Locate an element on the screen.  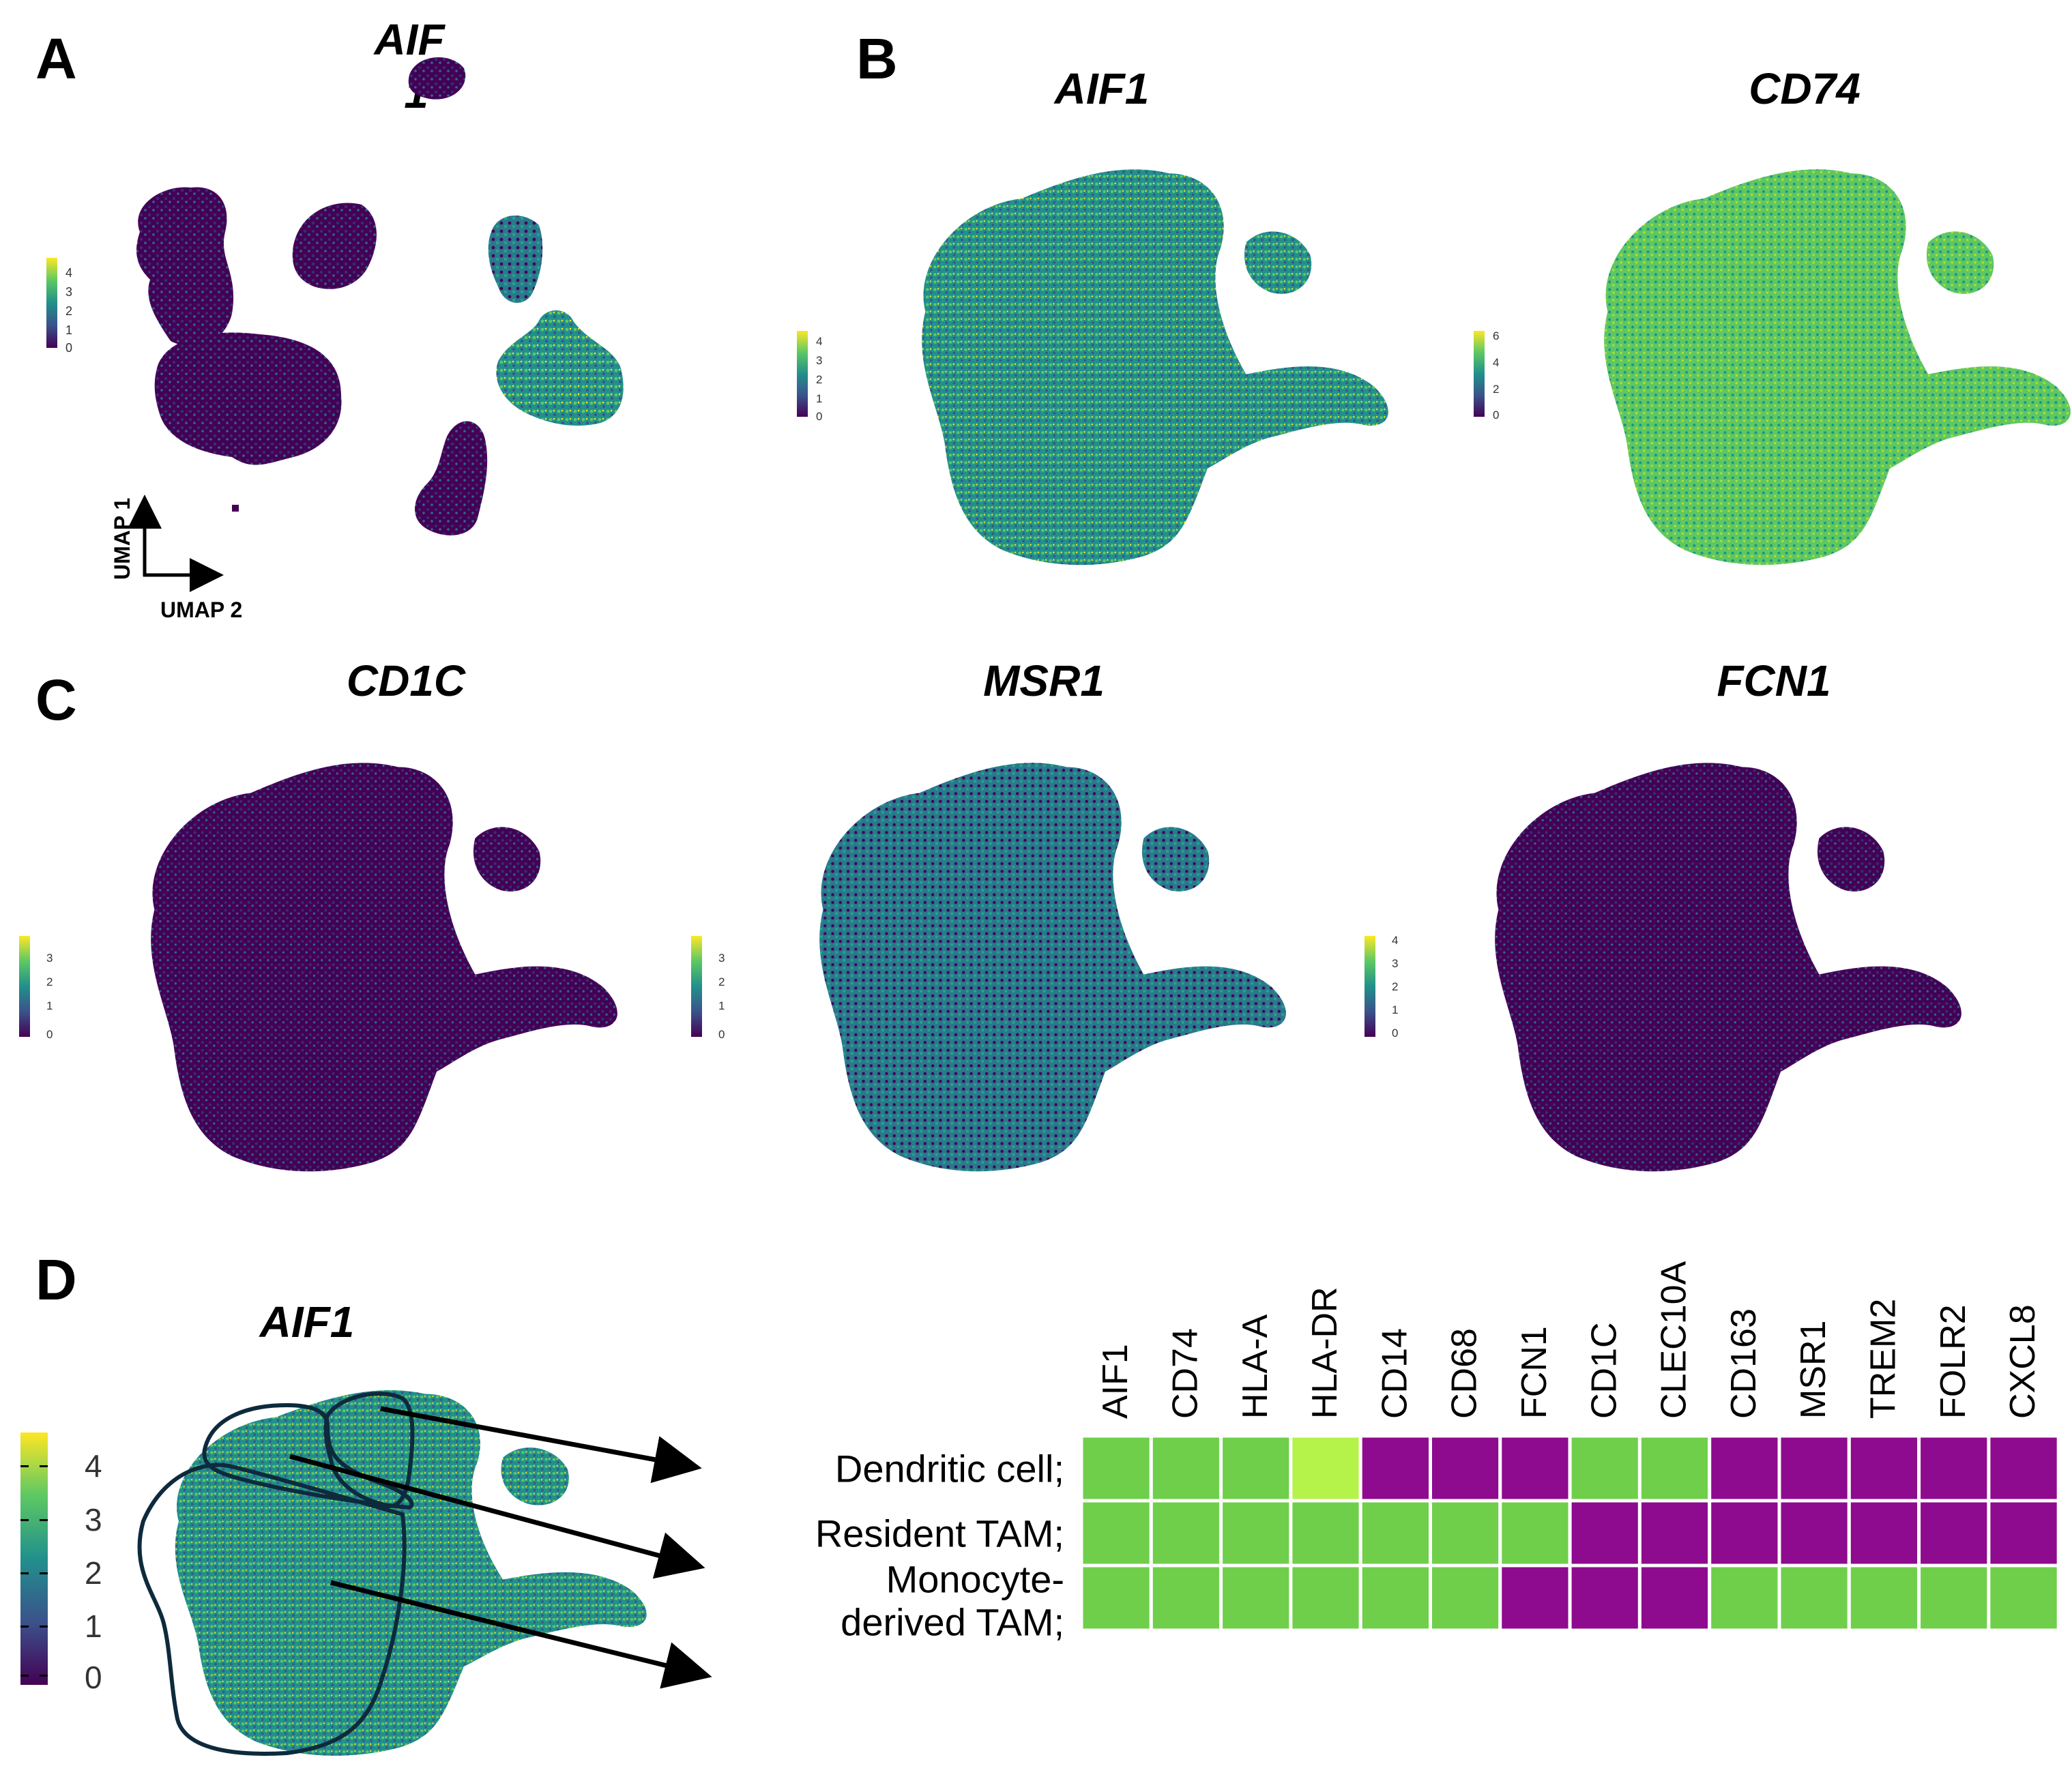
cluster-outlines is located at coordinates (276, 1574).